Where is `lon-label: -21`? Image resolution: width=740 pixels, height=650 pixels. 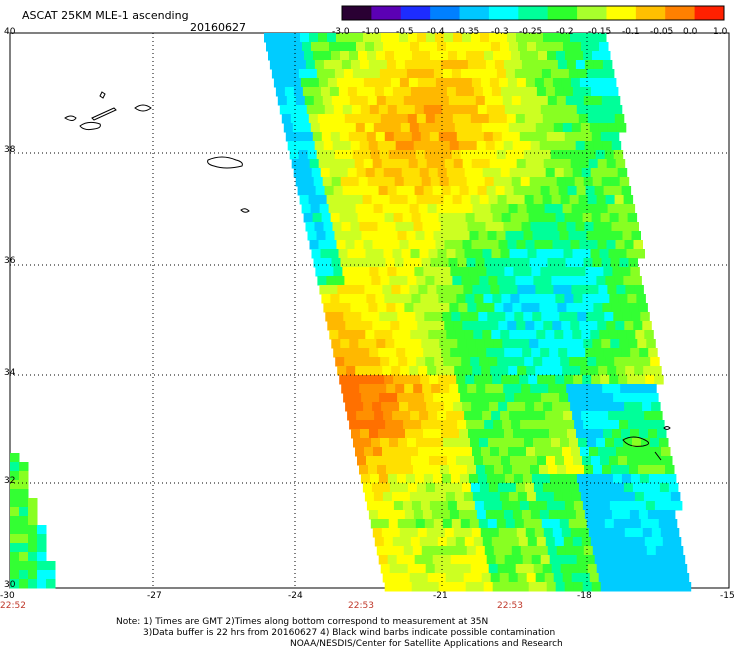 lon-label: -21 is located at coordinates (440, 596).